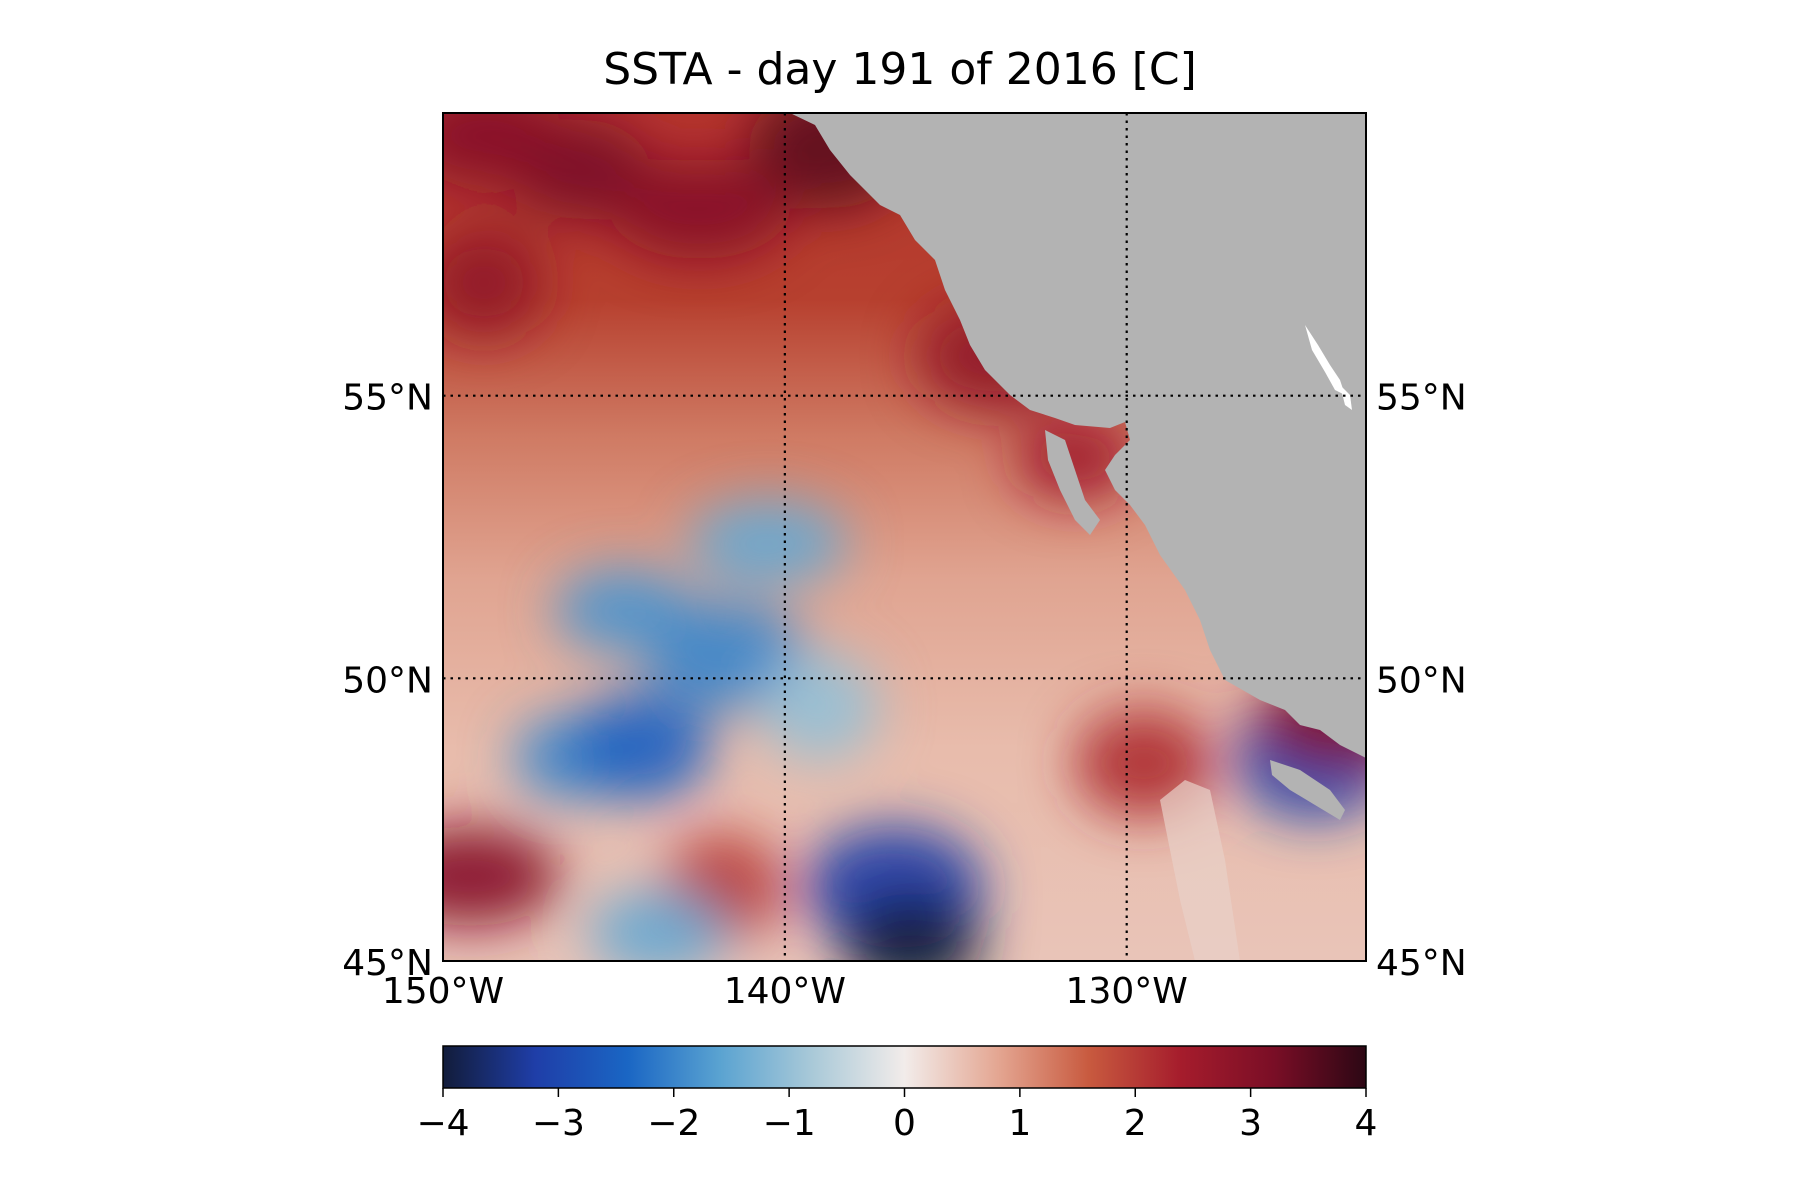 The image size is (1800, 1200). What do you see at coordinates (1019, 1123) in the screenshot?
I see `colorbar-tick-label: 1` at bounding box center [1019, 1123].